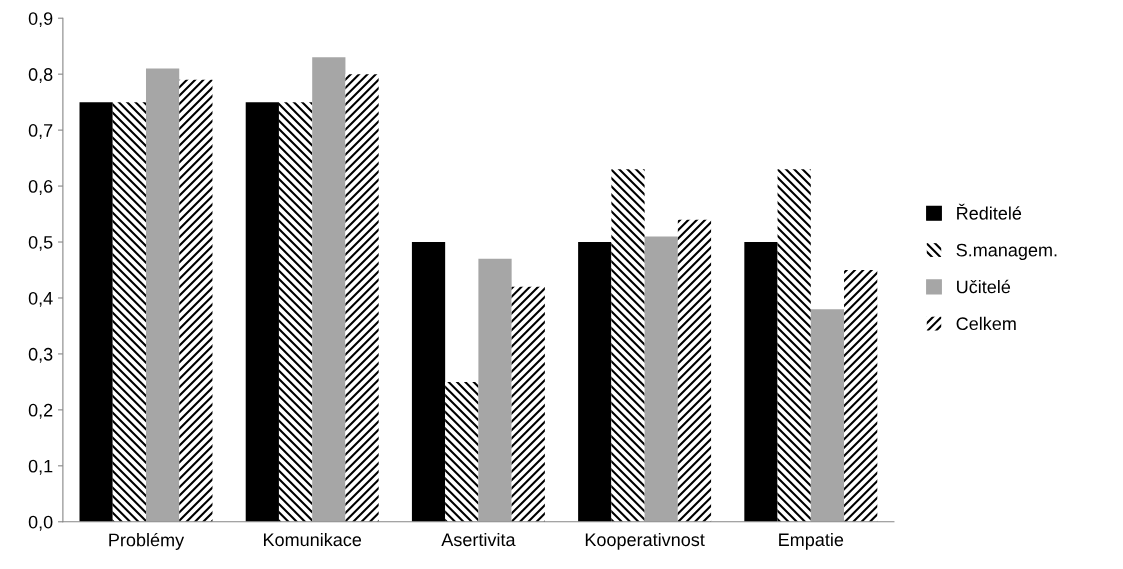  I want to click on x-tick-label: Empatie, so click(811, 541).